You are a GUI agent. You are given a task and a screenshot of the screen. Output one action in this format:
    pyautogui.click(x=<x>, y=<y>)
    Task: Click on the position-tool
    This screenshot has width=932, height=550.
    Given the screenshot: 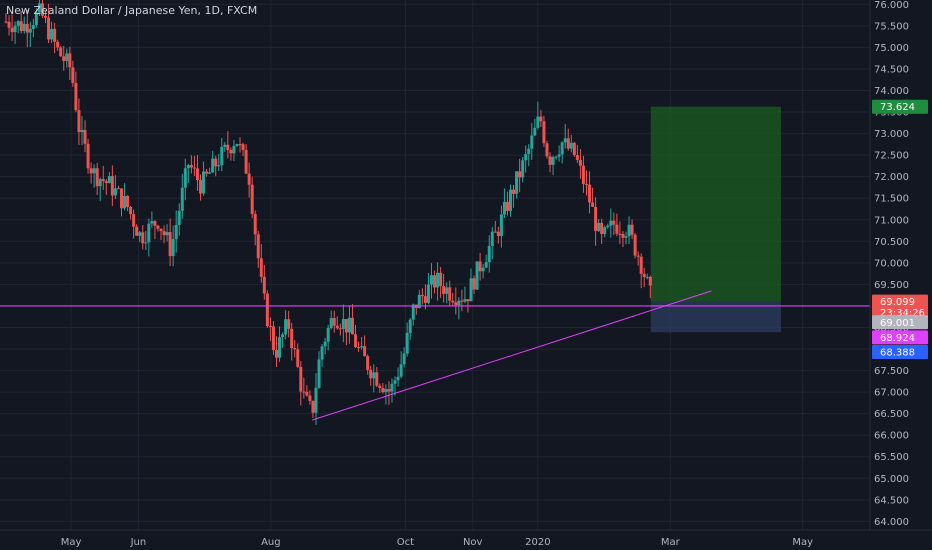 What is the action you would take?
    pyautogui.click(x=715, y=219)
    